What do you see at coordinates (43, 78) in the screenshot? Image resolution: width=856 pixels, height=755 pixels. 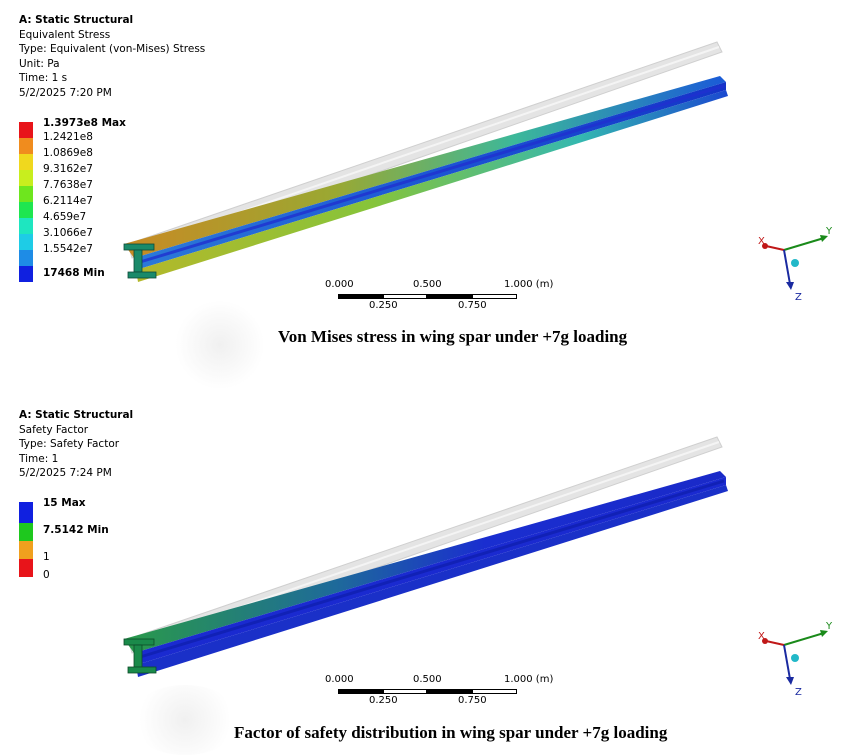 I see `result-time: Time: 1 s` at bounding box center [43, 78].